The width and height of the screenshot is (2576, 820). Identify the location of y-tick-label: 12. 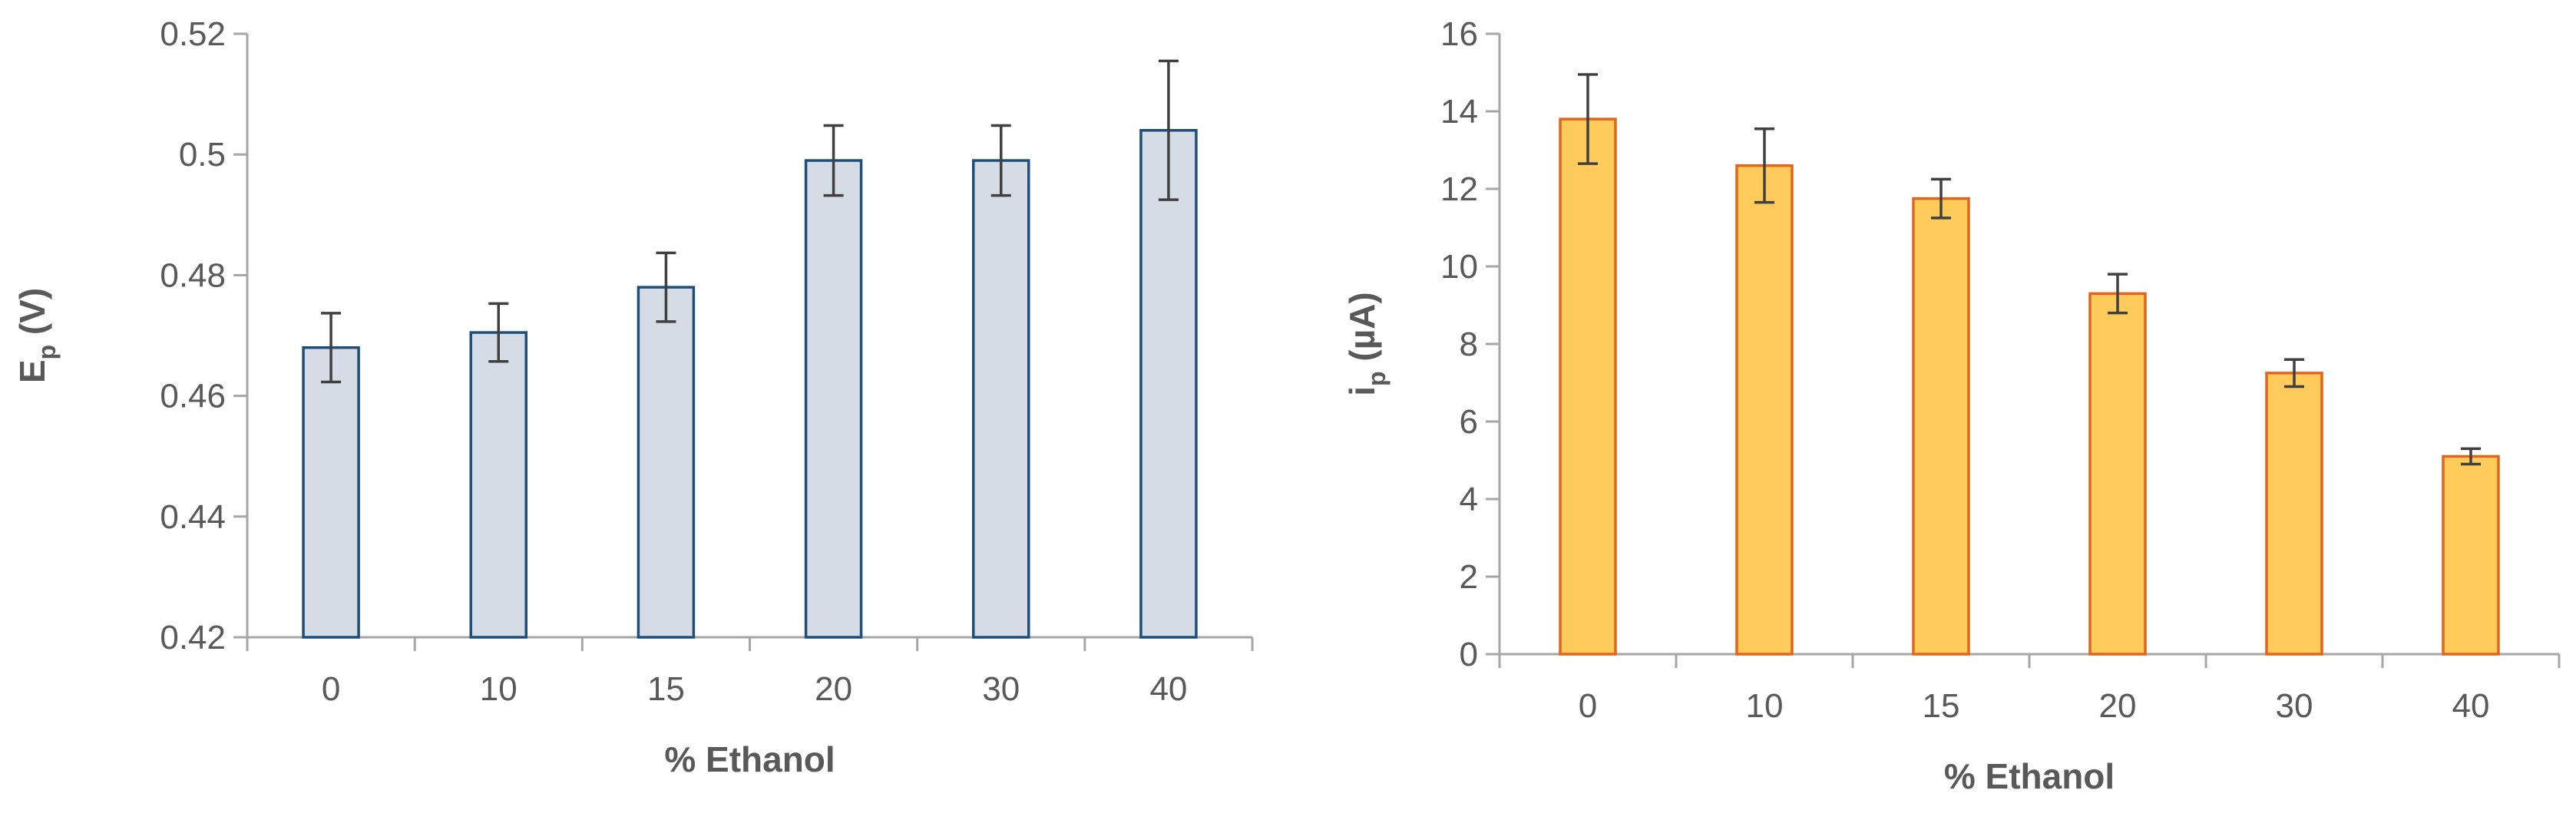
(1459, 189).